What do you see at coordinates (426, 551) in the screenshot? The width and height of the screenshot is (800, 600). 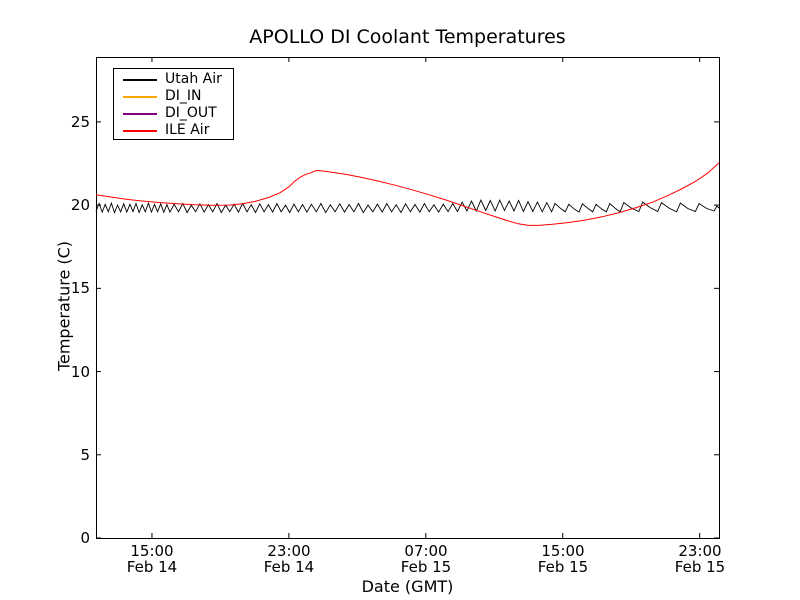 I see `x-tick-time: 07:00` at bounding box center [426, 551].